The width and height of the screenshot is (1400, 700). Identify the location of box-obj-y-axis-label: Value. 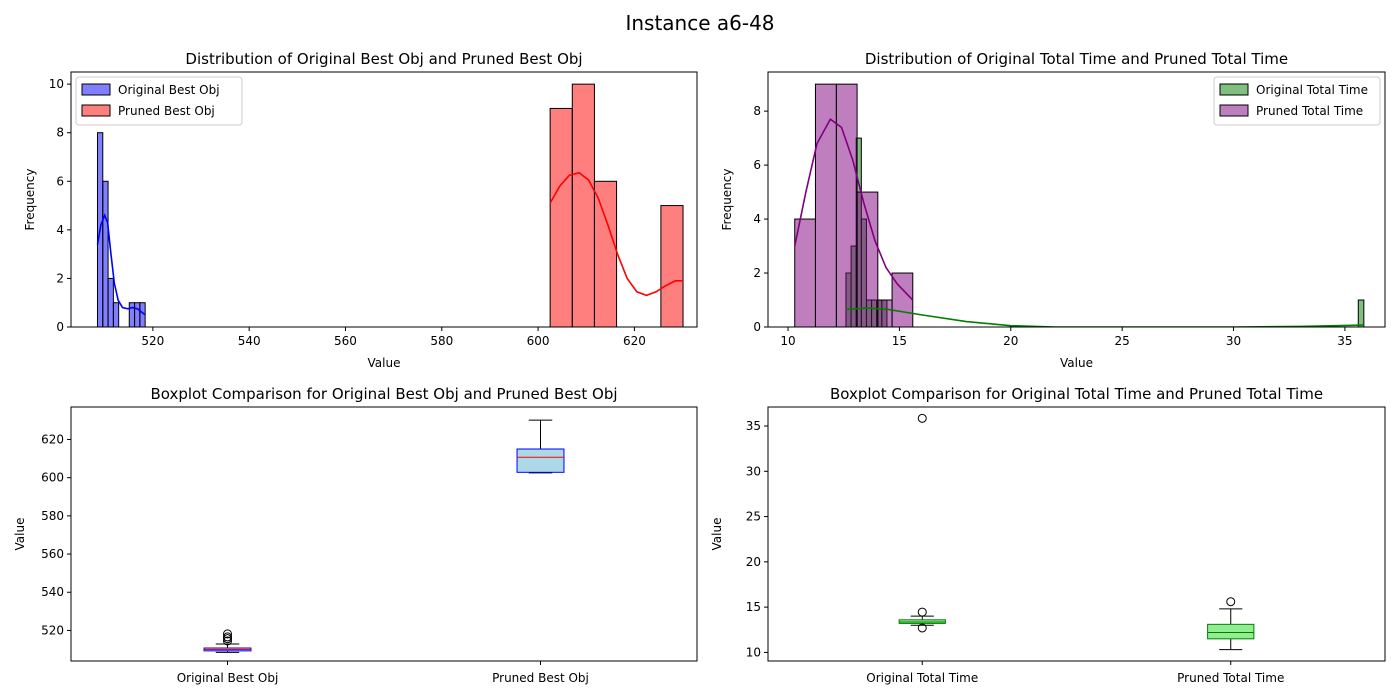
(20, 534).